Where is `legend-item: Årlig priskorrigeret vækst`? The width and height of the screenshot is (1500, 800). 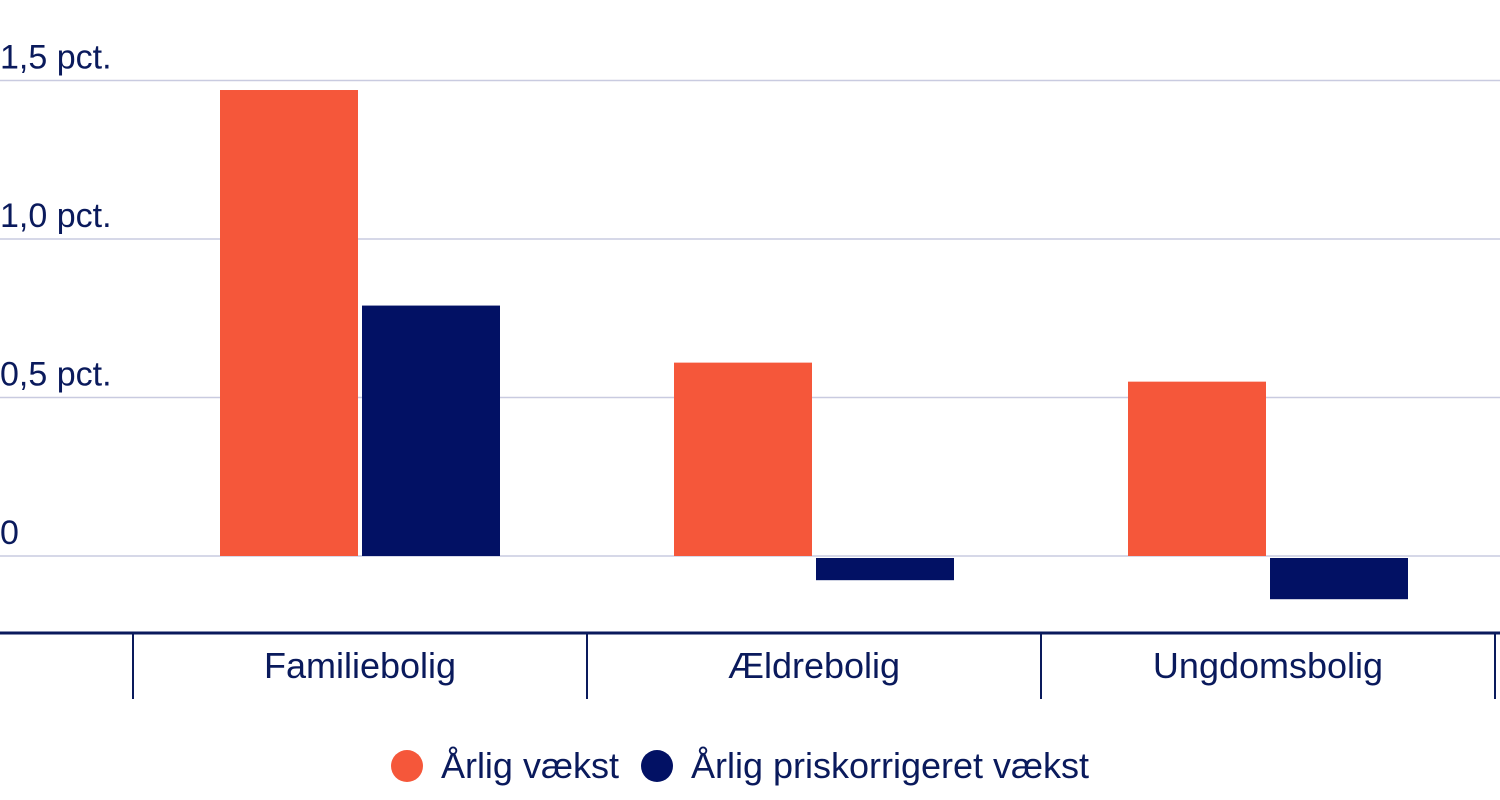 legend-item: Årlig priskorrigeret vækst is located at coordinates (865, 766).